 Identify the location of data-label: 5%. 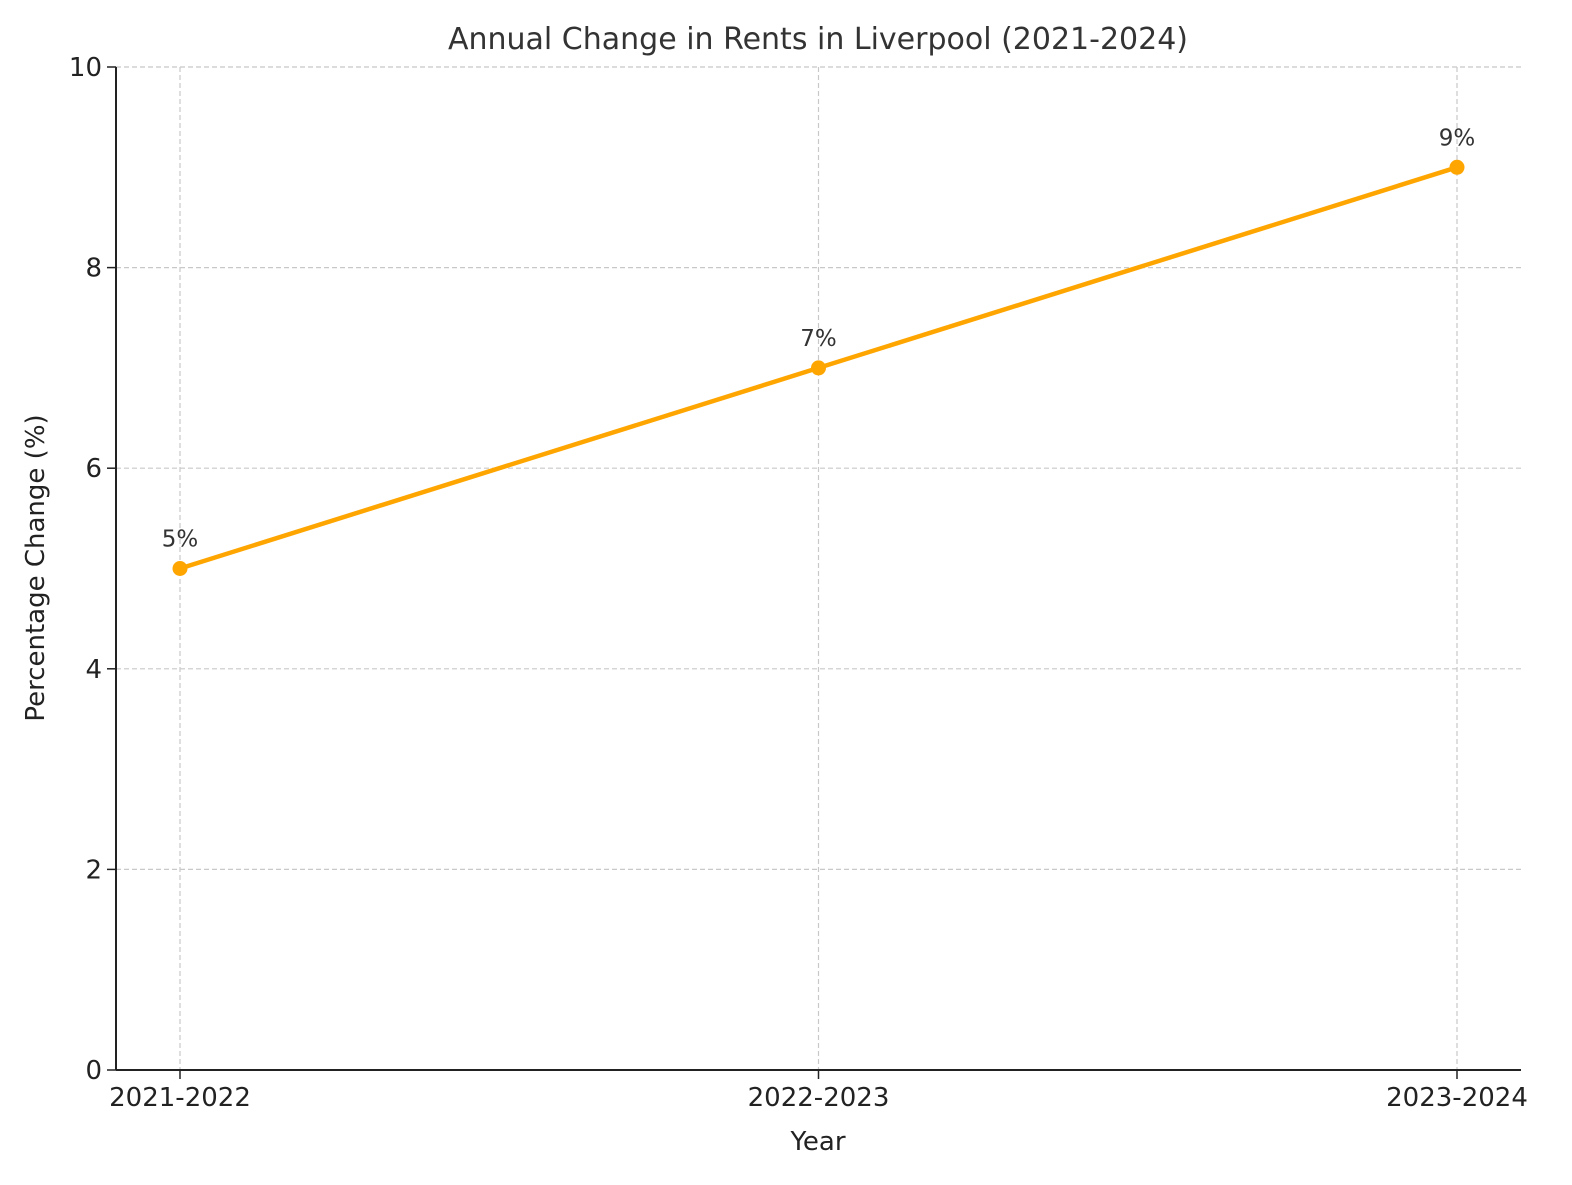
(180, 540).